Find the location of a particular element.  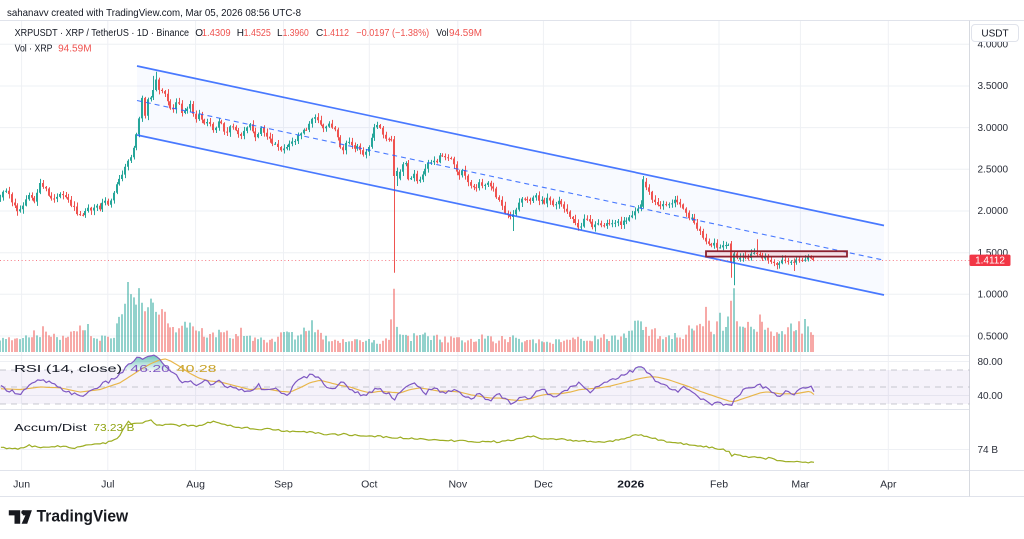

svg-text: USDT is located at coordinates (994, 34).